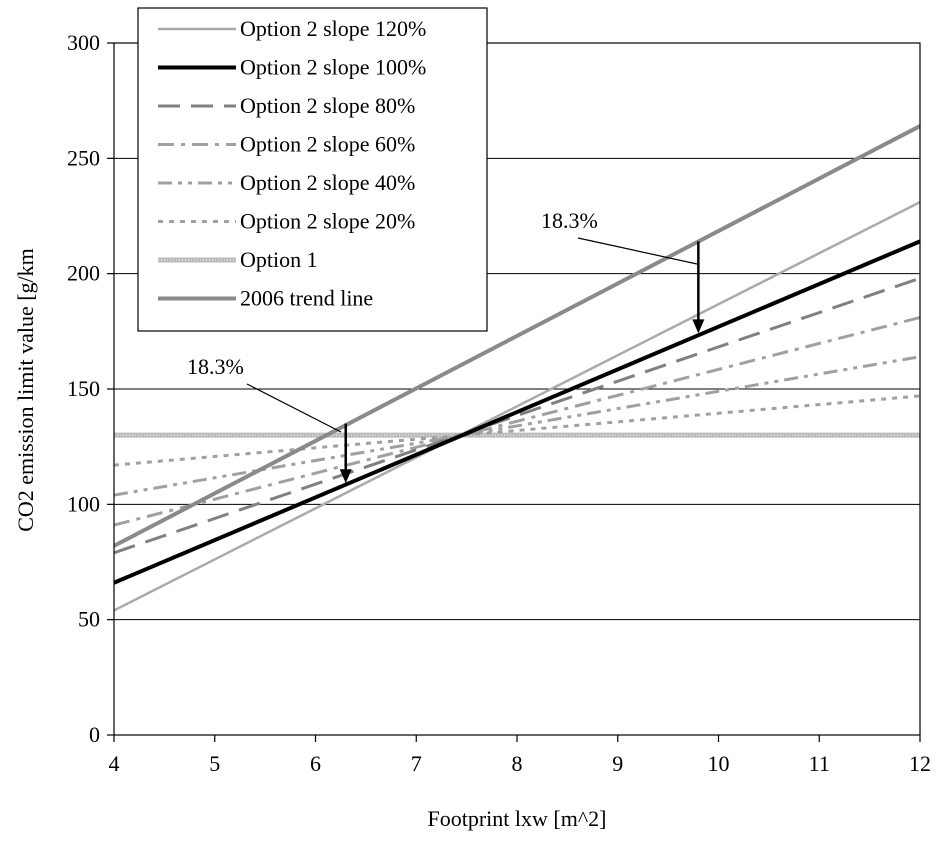 This screenshot has width=938, height=851. I want to click on y-tick-label: 300, so click(83, 42).